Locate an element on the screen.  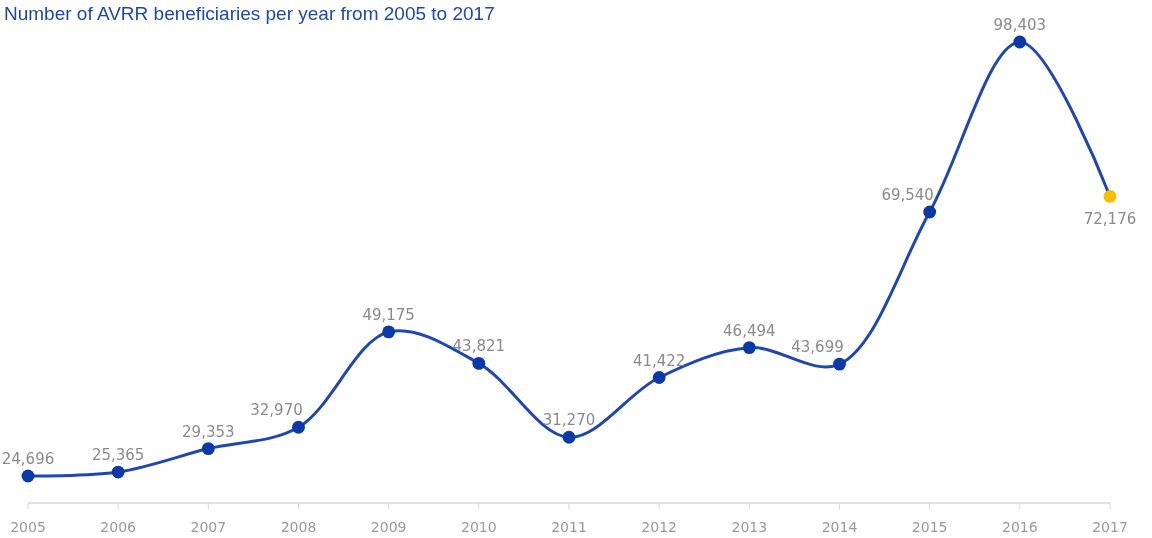
data-label: 24,696 is located at coordinates (28, 459).